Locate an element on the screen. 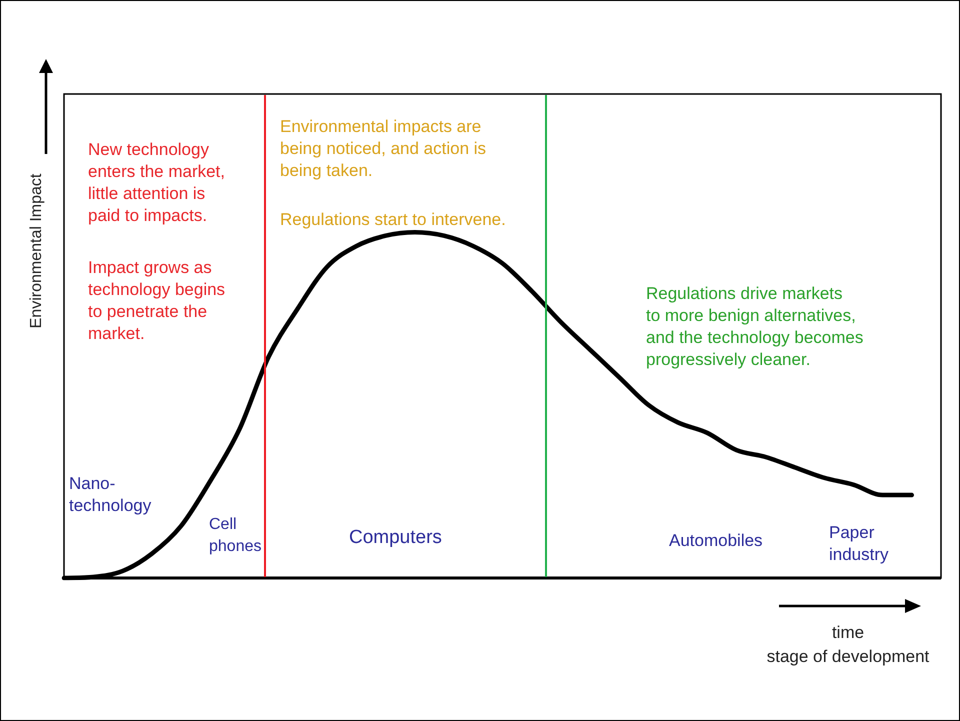 This screenshot has height=721, width=960. x-axis-title: time stage of development is located at coordinates (848, 645).